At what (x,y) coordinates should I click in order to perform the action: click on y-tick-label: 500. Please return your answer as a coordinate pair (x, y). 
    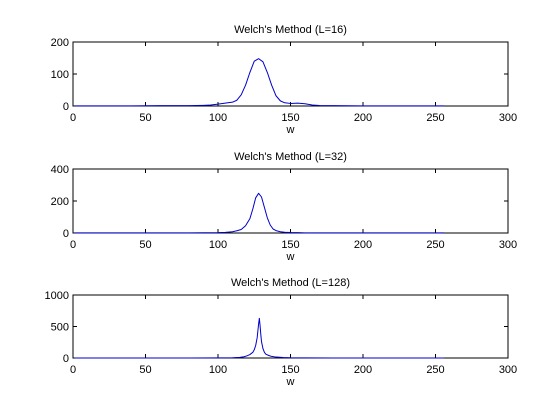
    Looking at the image, I should click on (60, 328).